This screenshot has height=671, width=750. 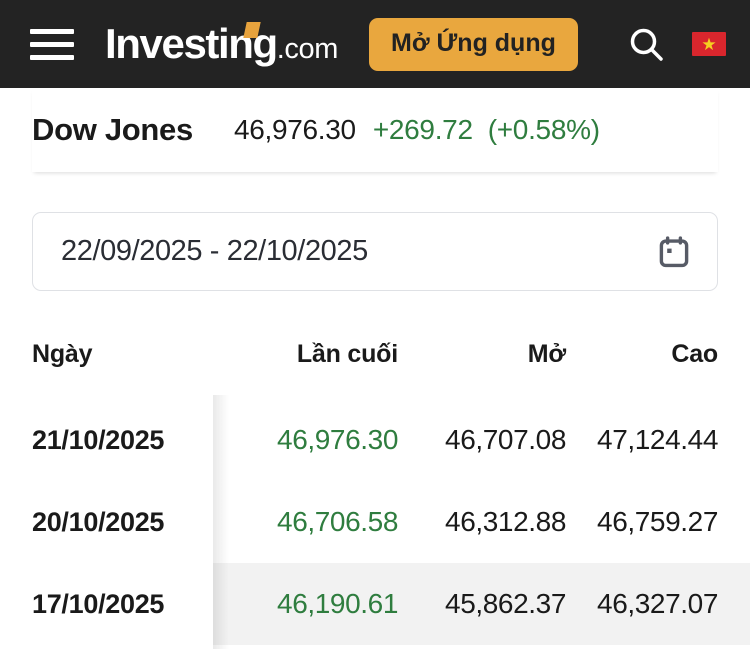 What do you see at coordinates (505, 439) in the screenshot?
I see `cell-open: 46,707.08` at bounding box center [505, 439].